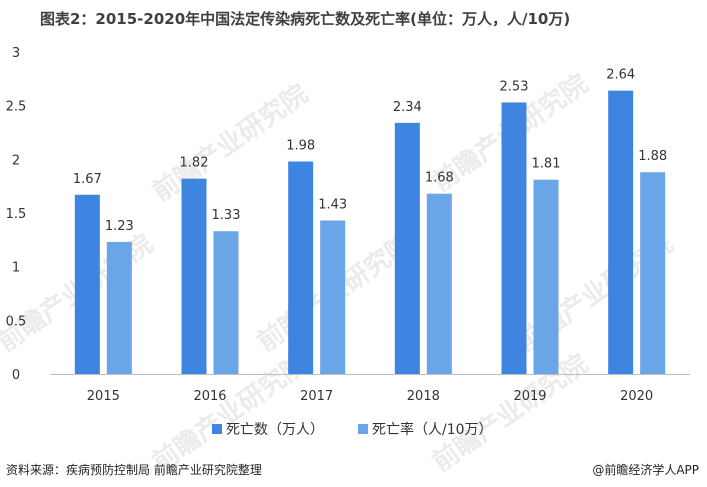 The image size is (707, 487). Describe the element at coordinates (636, 396) in the screenshot. I see `x-tick-label: 2020` at that location.